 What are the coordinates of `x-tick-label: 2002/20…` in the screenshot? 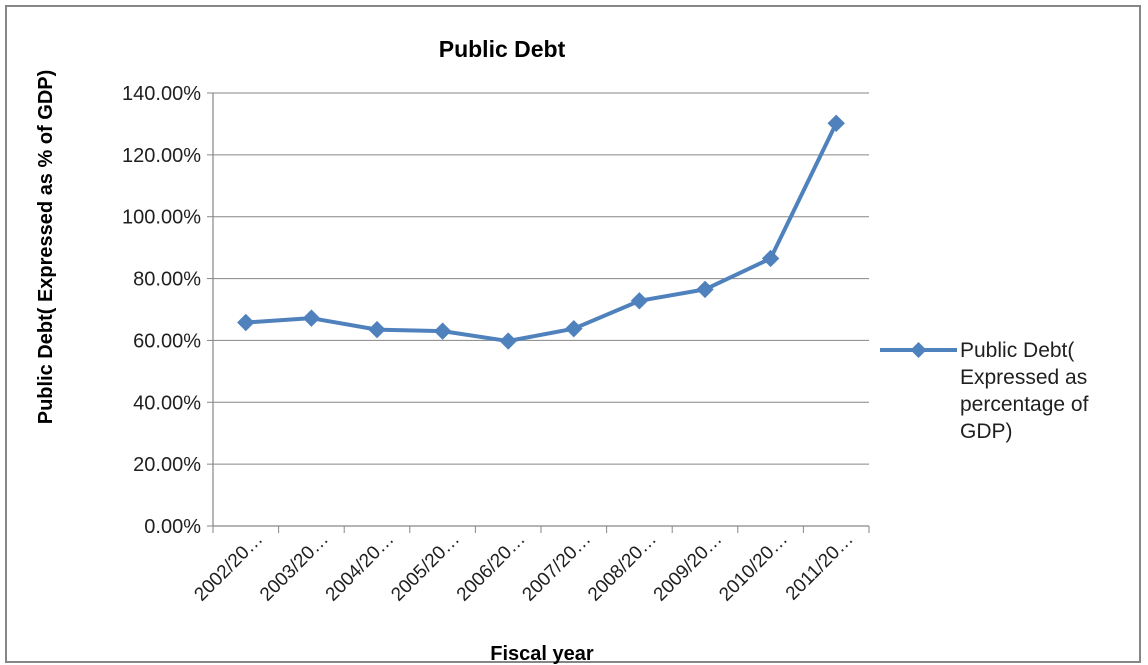 It's located at (228, 567).